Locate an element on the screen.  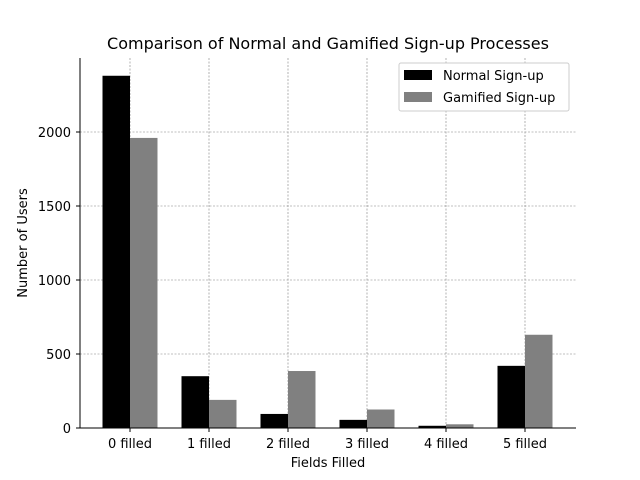
x-axis-label: Fields Filled is located at coordinates (328, 463).